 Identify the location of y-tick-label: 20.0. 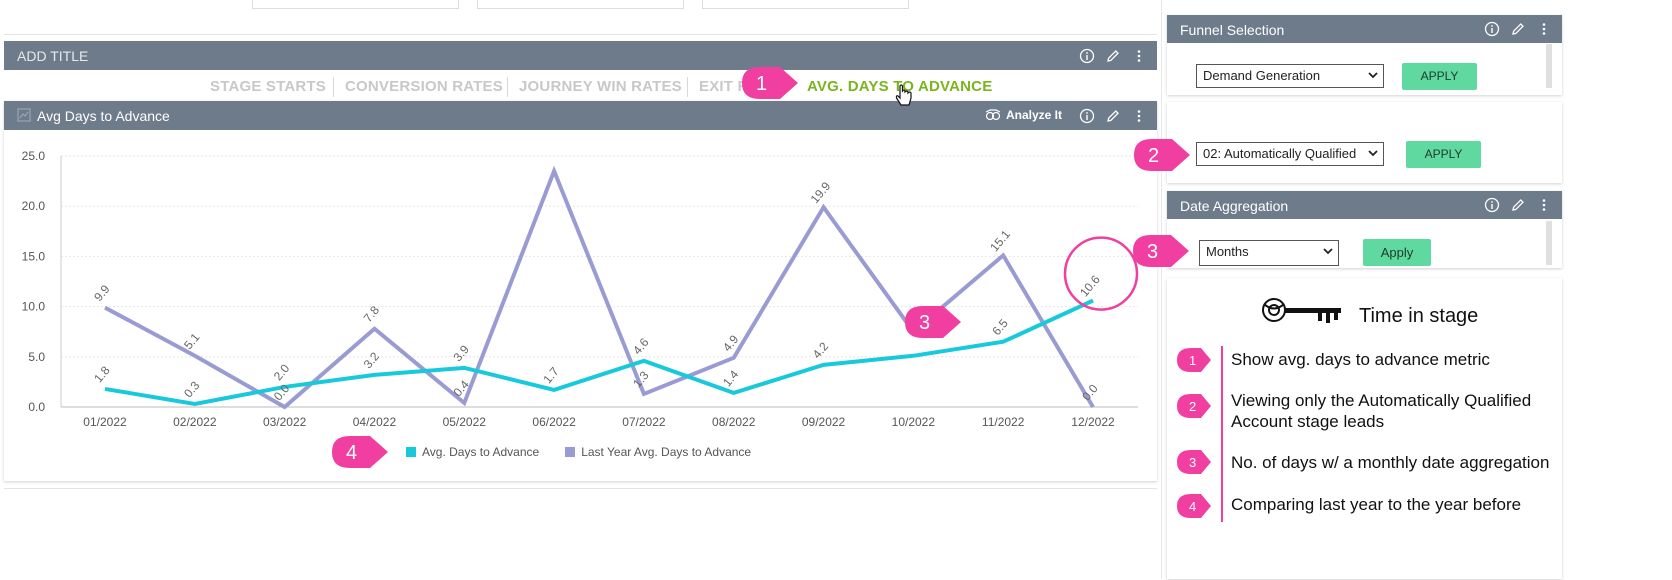
(34, 206).